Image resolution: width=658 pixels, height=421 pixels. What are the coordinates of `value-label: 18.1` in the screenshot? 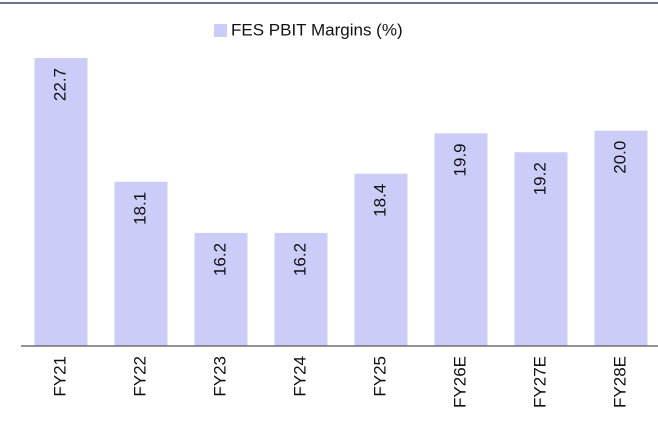 It's located at (139, 208).